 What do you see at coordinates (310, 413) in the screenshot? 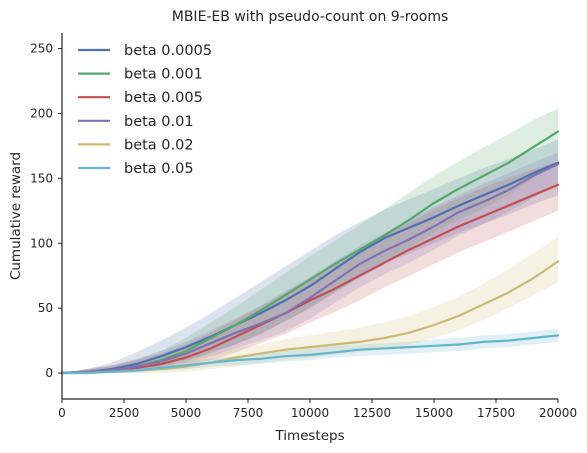
I see `x-tick-label: 10000` at bounding box center [310, 413].